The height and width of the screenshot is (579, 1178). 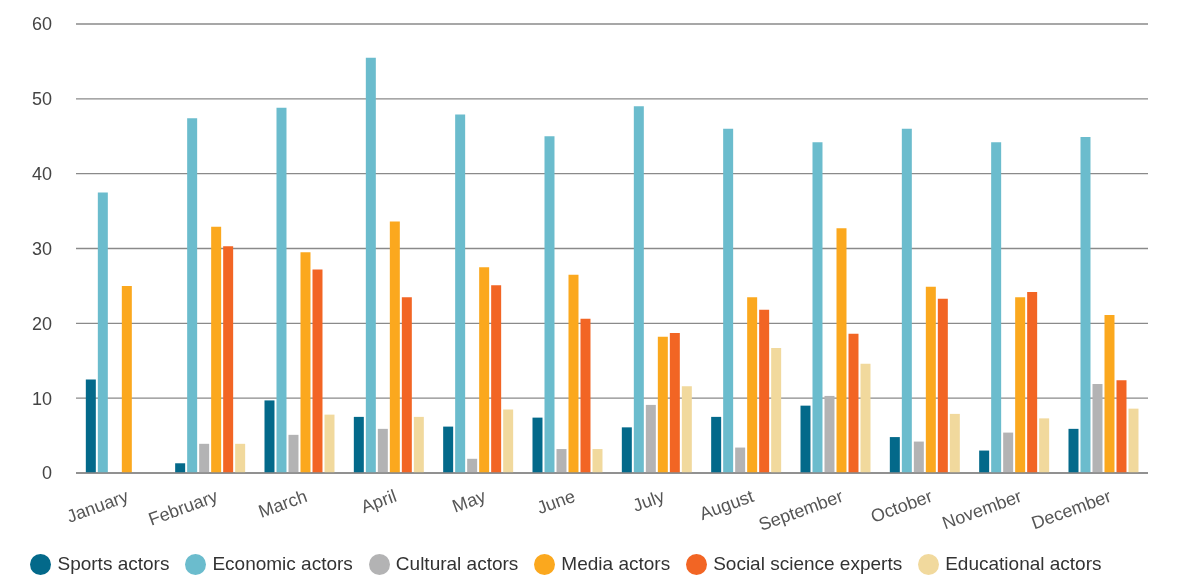 What do you see at coordinates (41, 323) in the screenshot?
I see `y-tick-label: 20` at bounding box center [41, 323].